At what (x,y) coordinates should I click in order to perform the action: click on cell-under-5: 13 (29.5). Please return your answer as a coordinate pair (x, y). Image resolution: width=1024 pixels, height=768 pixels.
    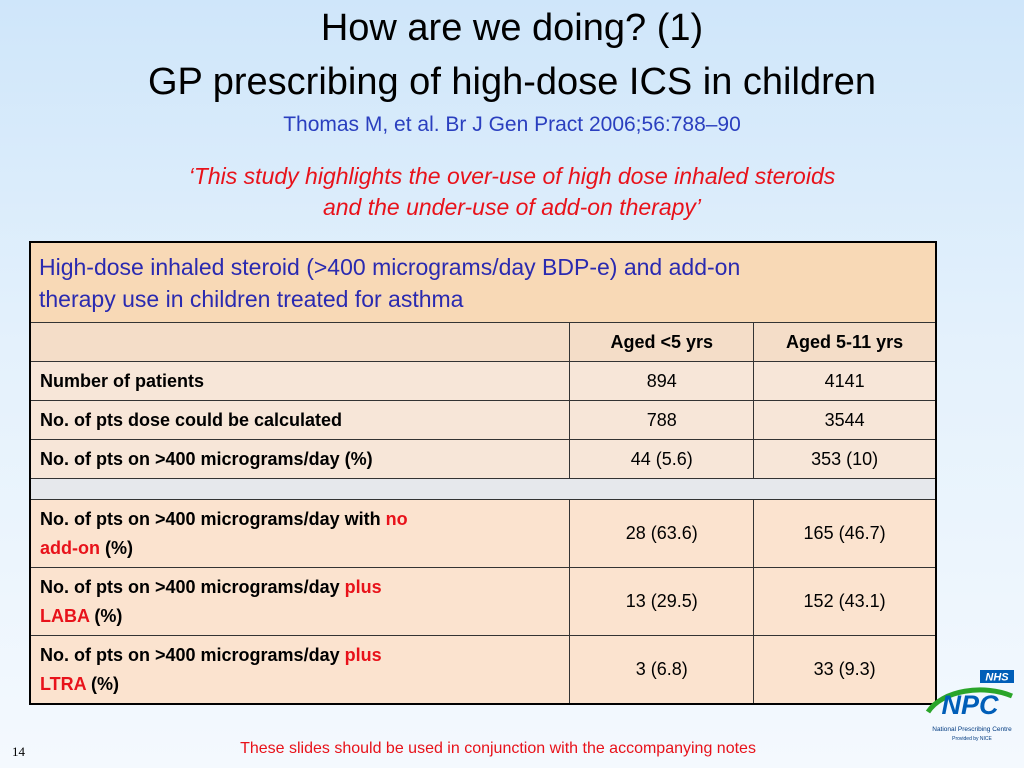
    Looking at the image, I should click on (662, 601).